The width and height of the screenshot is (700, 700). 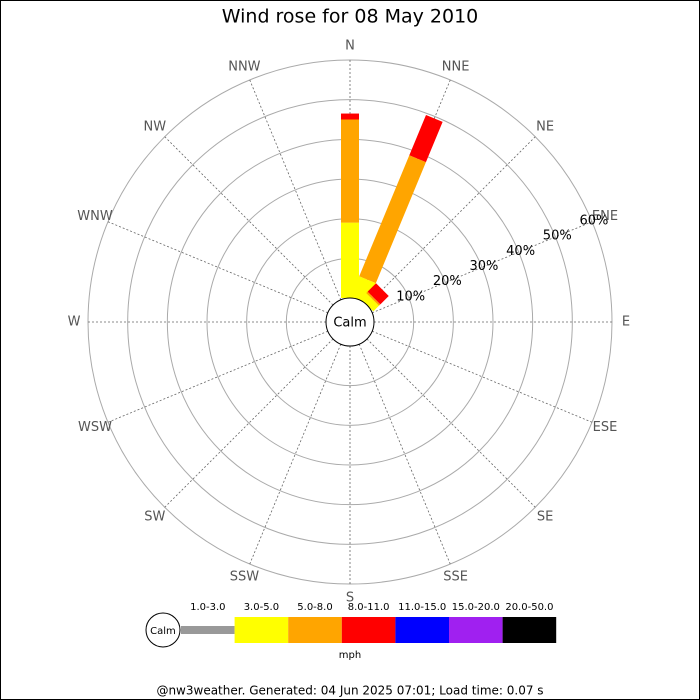 I want to click on radial-tick-label: 10%, so click(x=410, y=296).